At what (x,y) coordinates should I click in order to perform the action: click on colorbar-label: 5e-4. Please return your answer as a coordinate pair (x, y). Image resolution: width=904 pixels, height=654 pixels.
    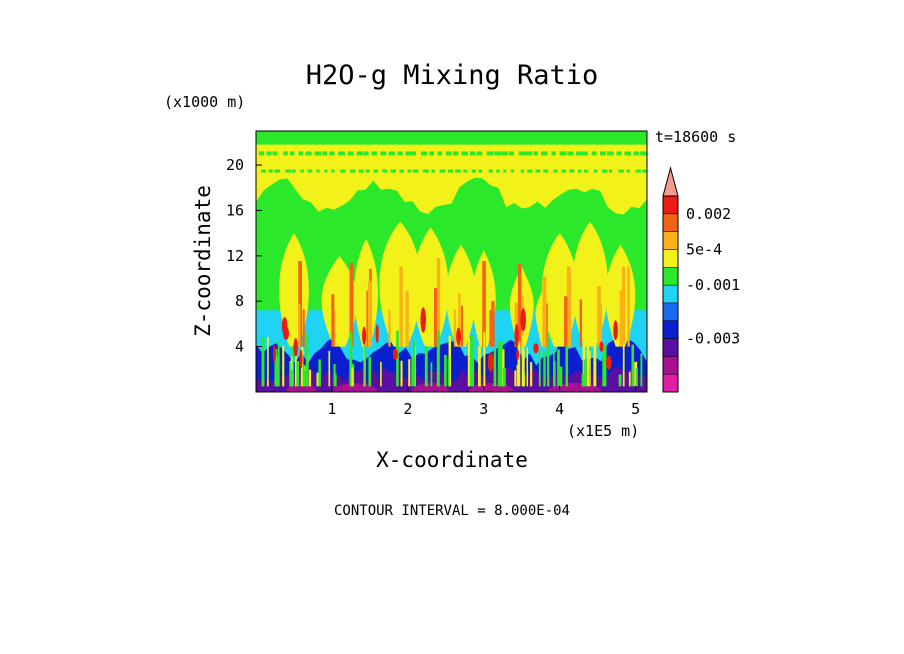
    Looking at the image, I should click on (704, 249).